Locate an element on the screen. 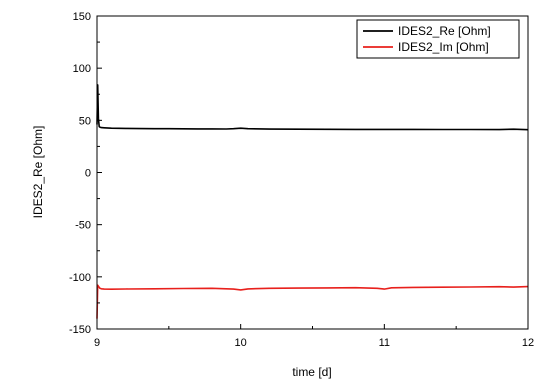 This screenshot has width=544, height=384. legend-label-im: IDES2_Im [Ohm] is located at coordinates (443, 47).